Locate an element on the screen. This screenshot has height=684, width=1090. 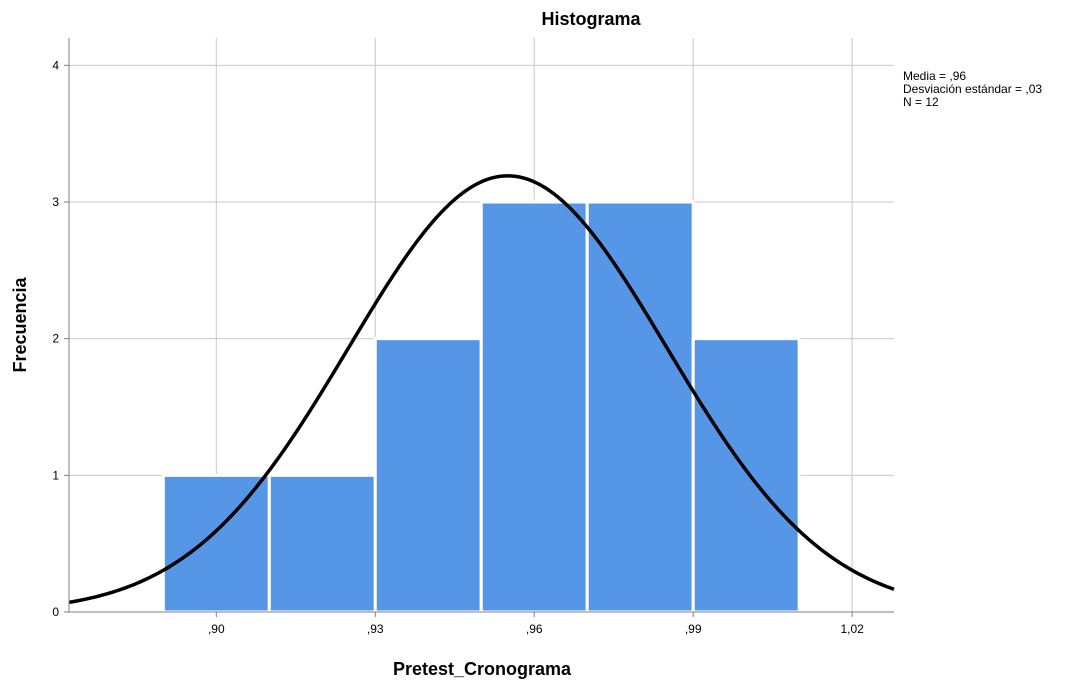
stat-mean: Media = ,96 is located at coordinates (934, 76).